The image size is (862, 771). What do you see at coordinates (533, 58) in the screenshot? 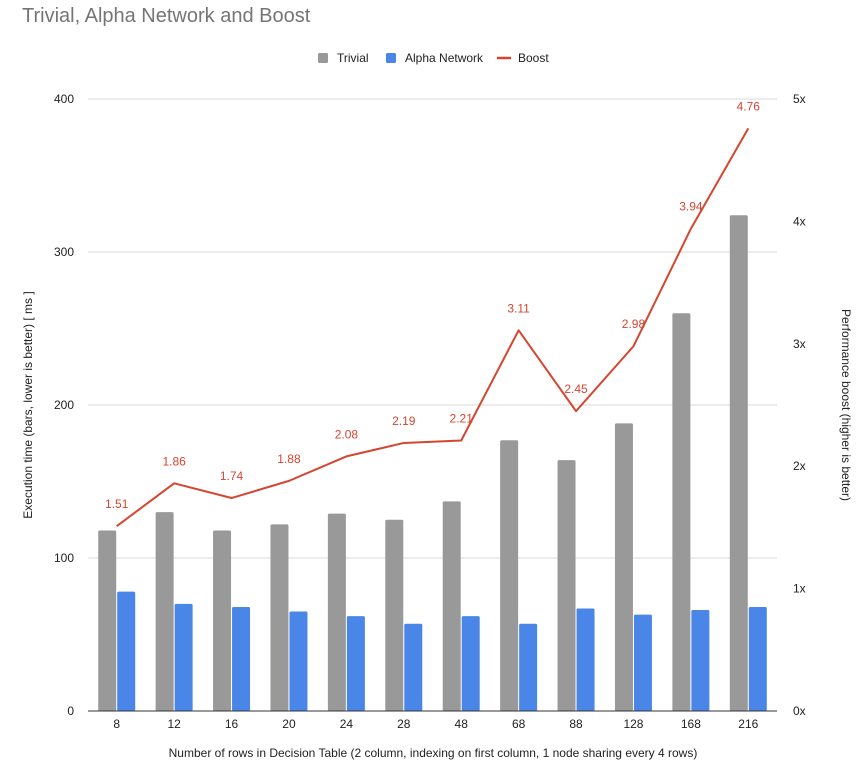
I see `legend-label: Boost` at bounding box center [533, 58].